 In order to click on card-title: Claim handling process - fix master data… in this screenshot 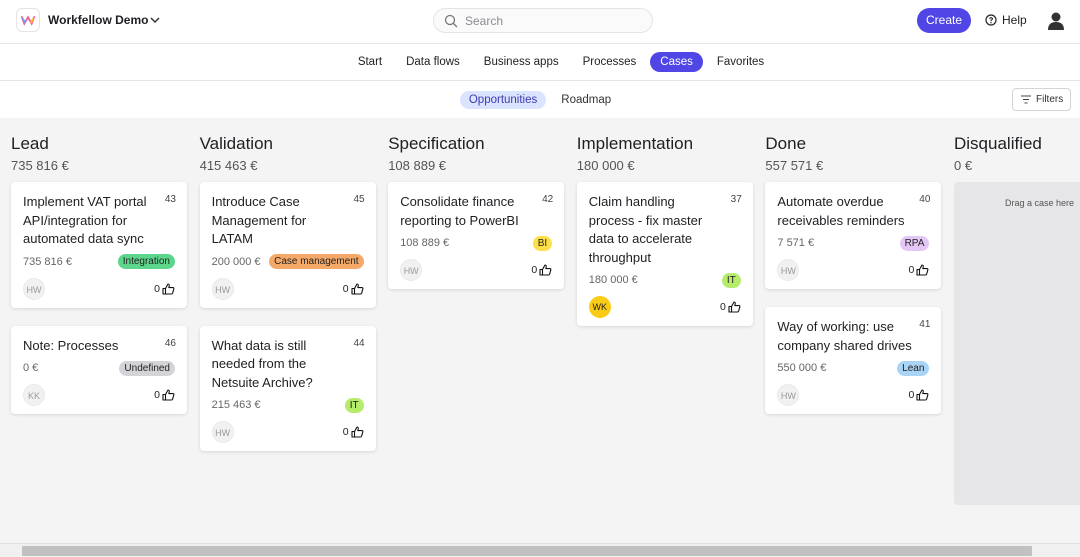, I will do `click(645, 229)`.